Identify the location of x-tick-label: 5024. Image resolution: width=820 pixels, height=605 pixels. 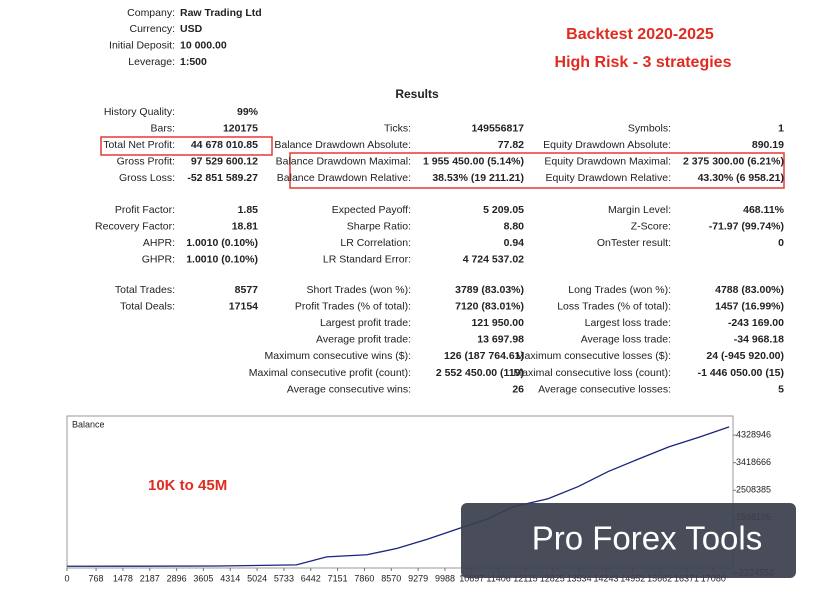
(257, 578).